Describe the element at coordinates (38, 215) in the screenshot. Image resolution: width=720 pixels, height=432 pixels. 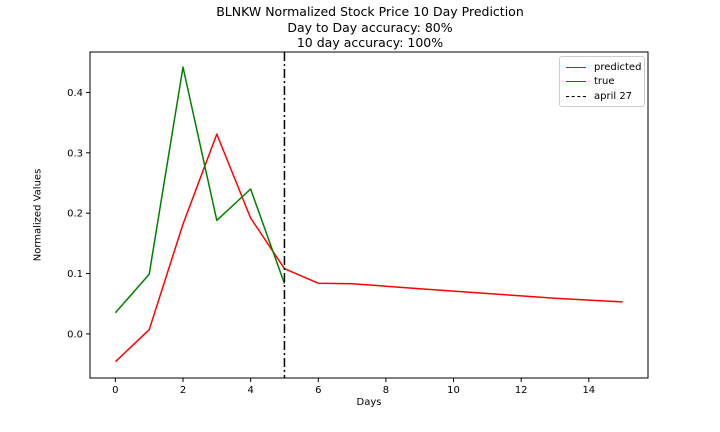
I see `y-axis-label: Normalized Values` at that location.